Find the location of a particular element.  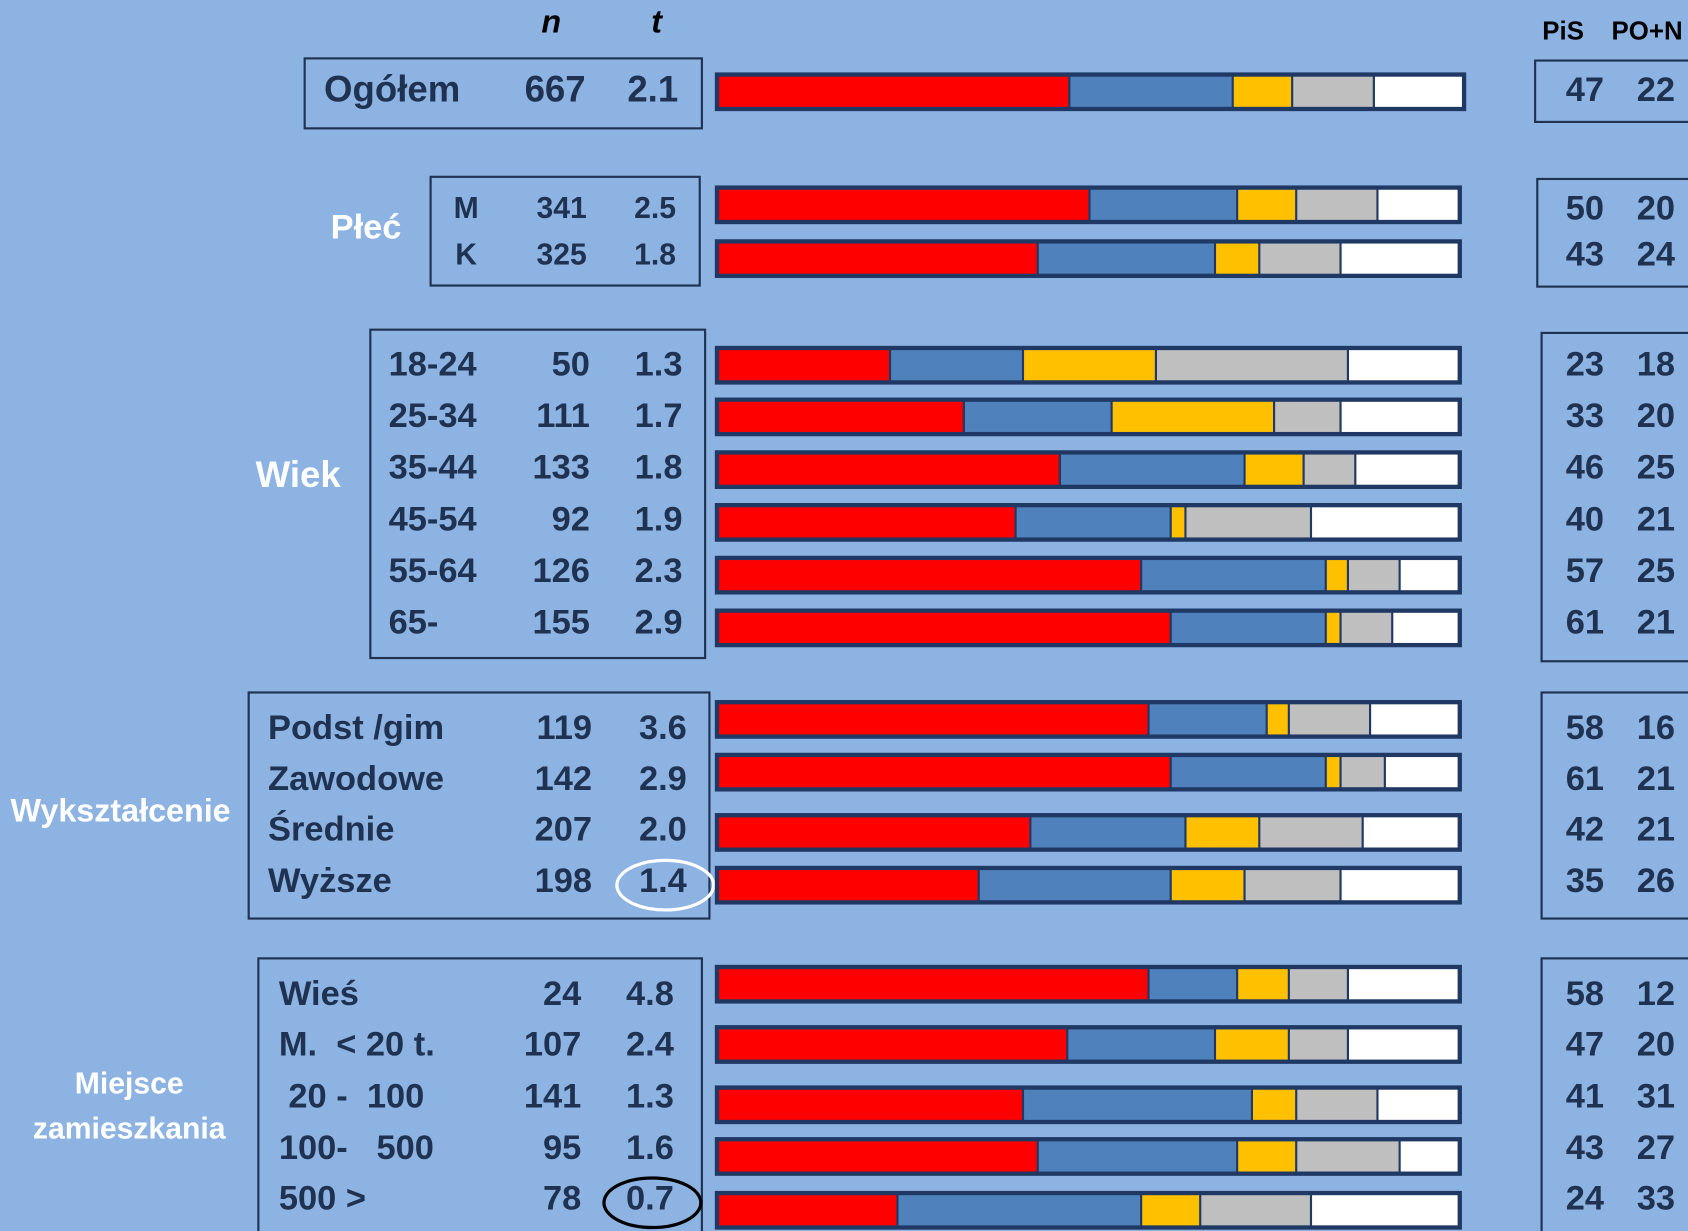

t-value: 0.7 is located at coordinates (650, 1199).